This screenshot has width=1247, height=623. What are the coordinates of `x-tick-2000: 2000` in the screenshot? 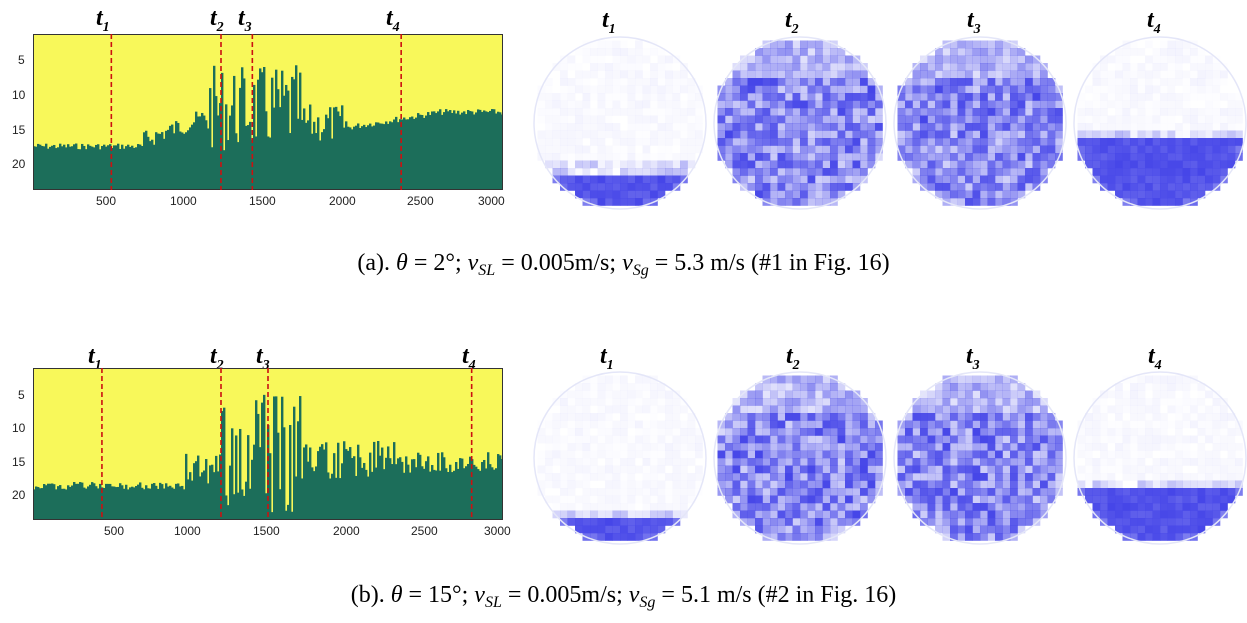 It's located at (342, 201).